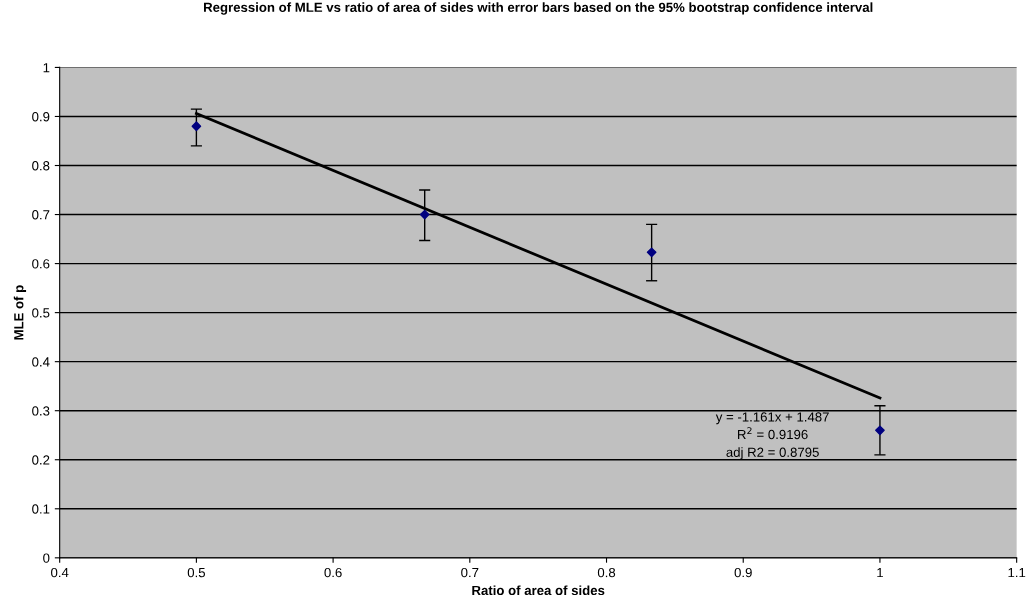  What do you see at coordinates (41, 166) in the screenshot?
I see `y-tick-label: 0.8` at bounding box center [41, 166].